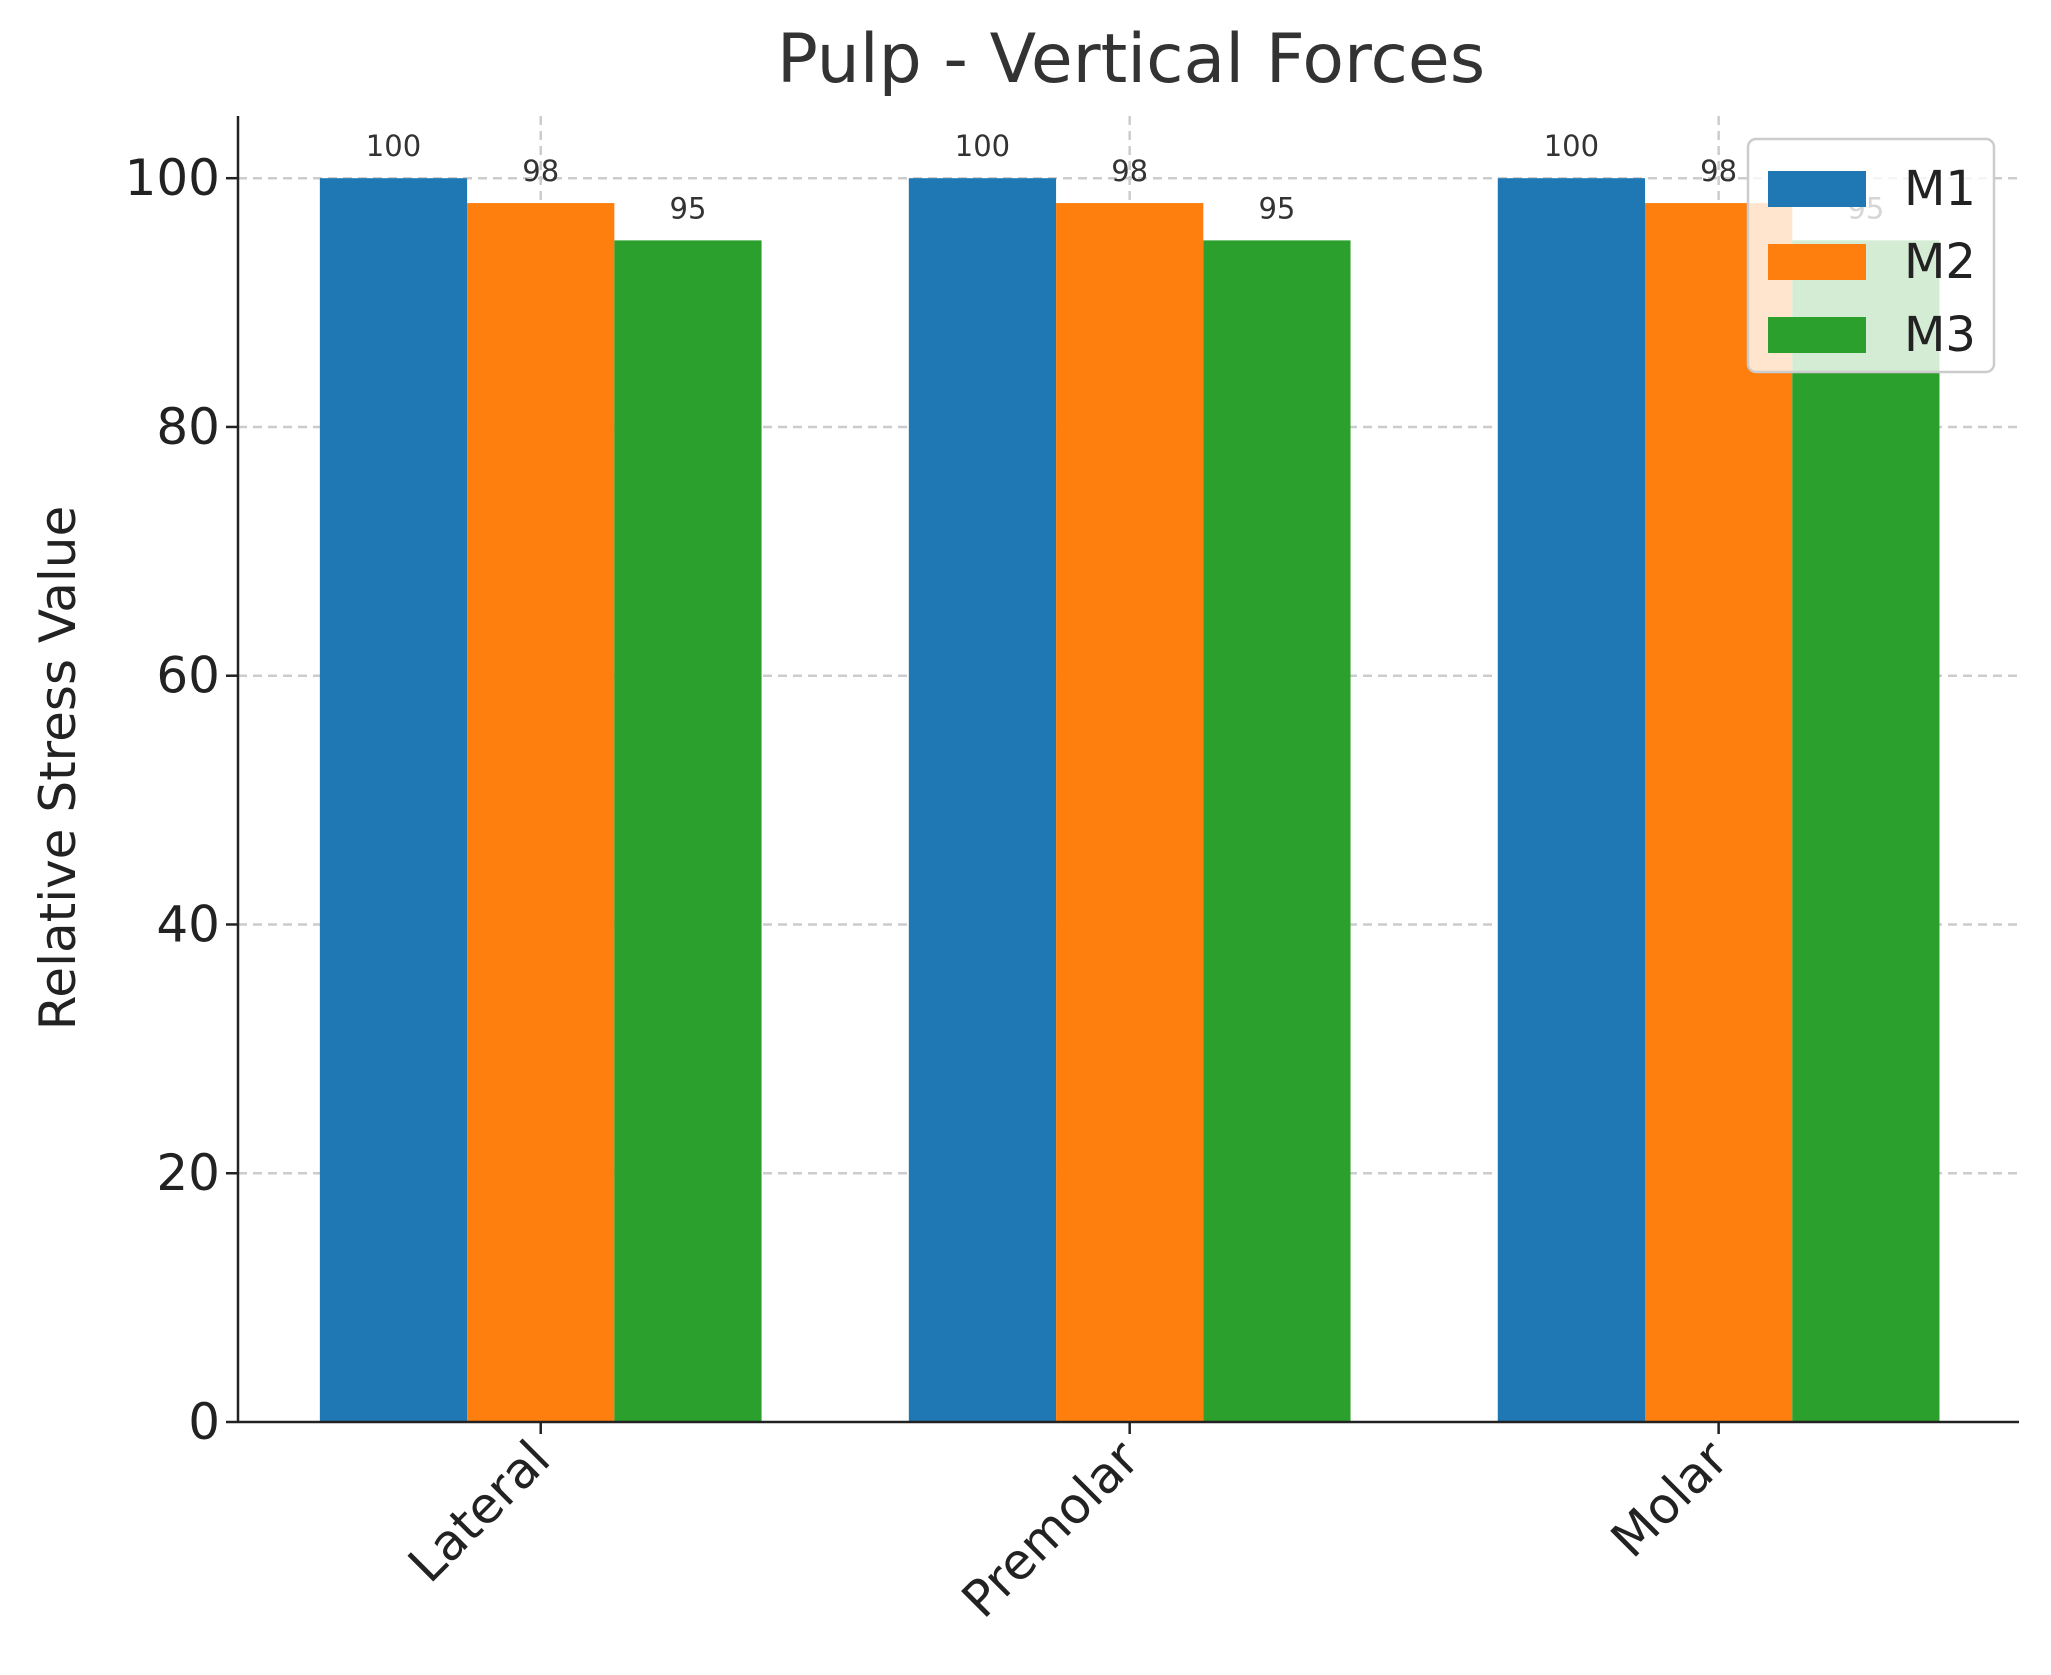 This screenshot has width=2051, height=1675. What do you see at coordinates (1871, 255) in the screenshot?
I see `legend: M1 M2 M3` at bounding box center [1871, 255].